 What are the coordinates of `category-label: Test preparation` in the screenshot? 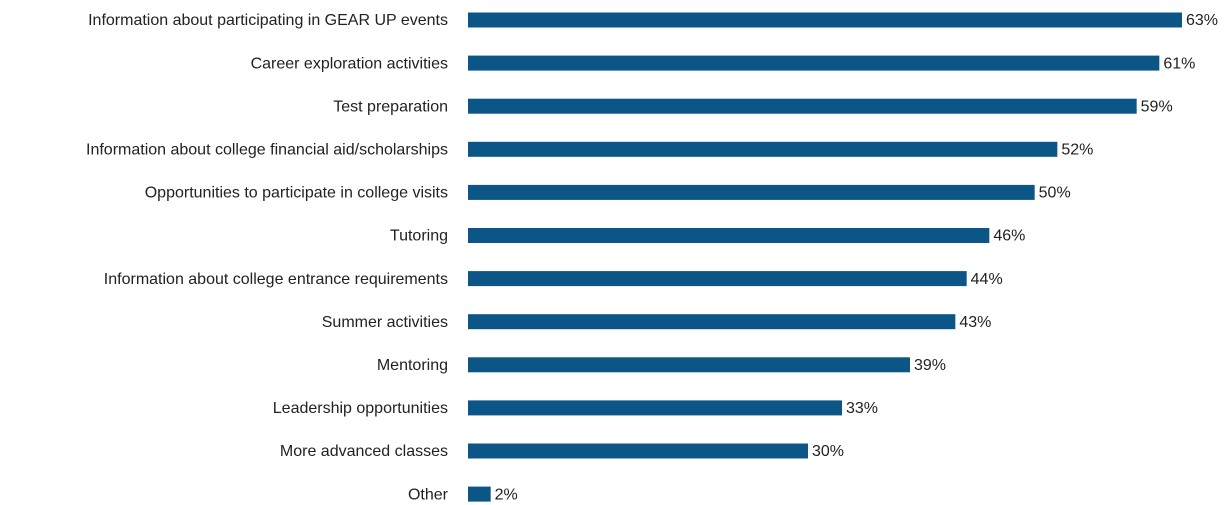 It's located at (390, 106).